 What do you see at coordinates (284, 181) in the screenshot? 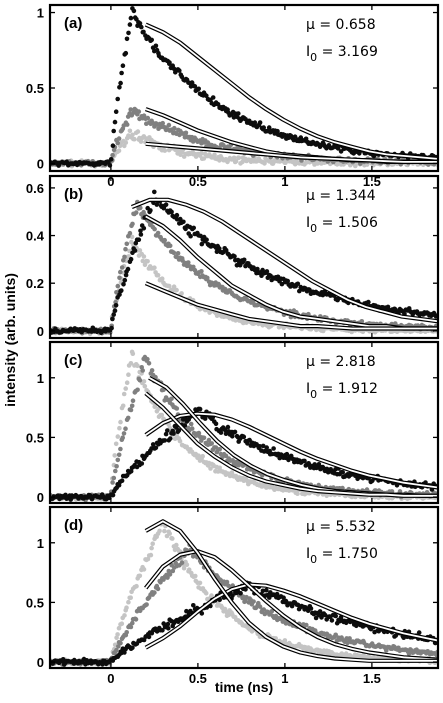
I see `x-tick-label: 1` at bounding box center [284, 181].